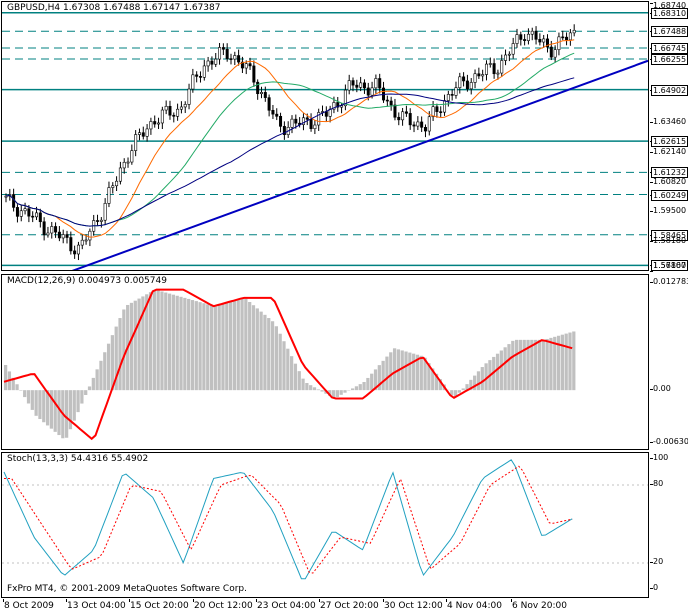  Describe the element at coordinates (670, 241) in the screenshot. I see `price-label: 1.58180` at that location.